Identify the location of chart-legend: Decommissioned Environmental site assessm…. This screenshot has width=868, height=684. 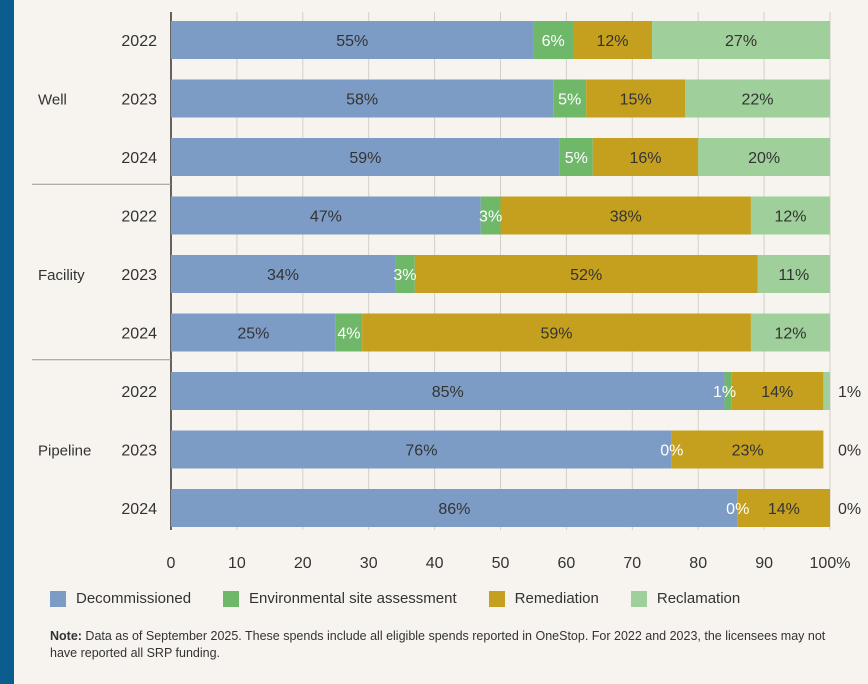
(411, 598).